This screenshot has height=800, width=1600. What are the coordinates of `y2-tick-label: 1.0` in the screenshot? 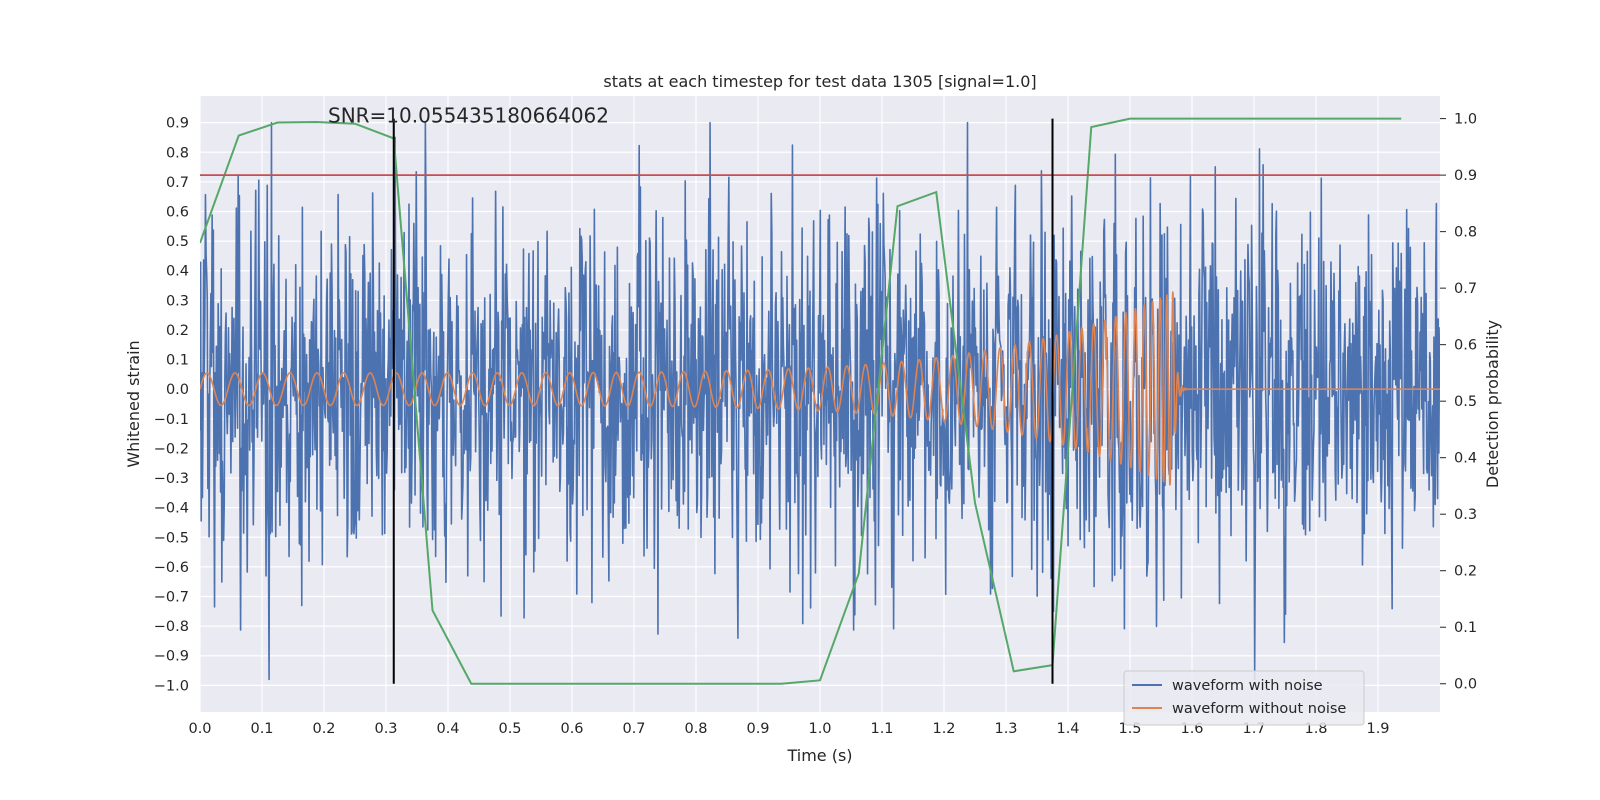 It's located at (1465, 120).